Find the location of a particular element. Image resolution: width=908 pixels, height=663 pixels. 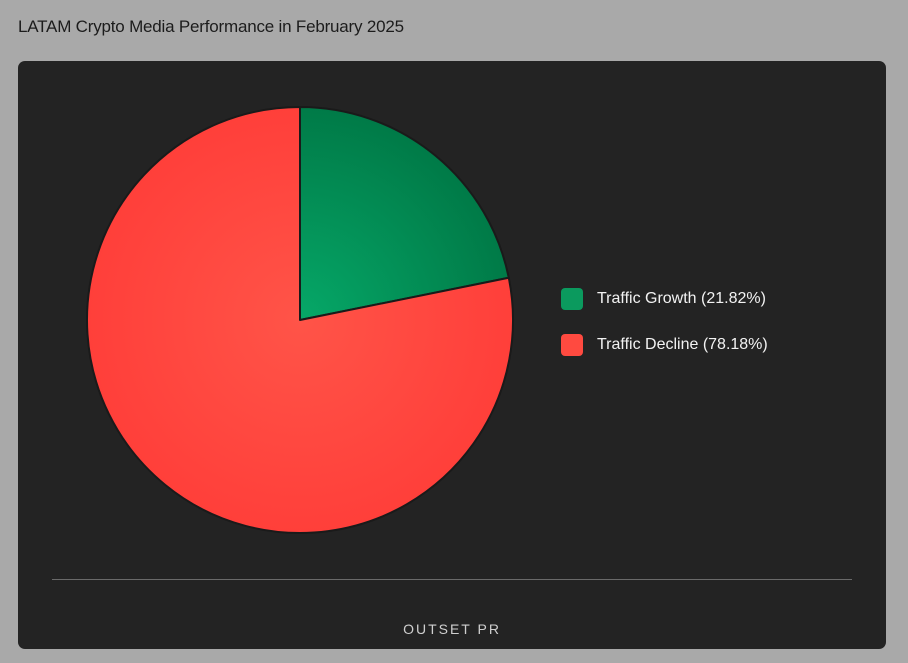

legend-swatch-traffic-growth is located at coordinates (572, 299).